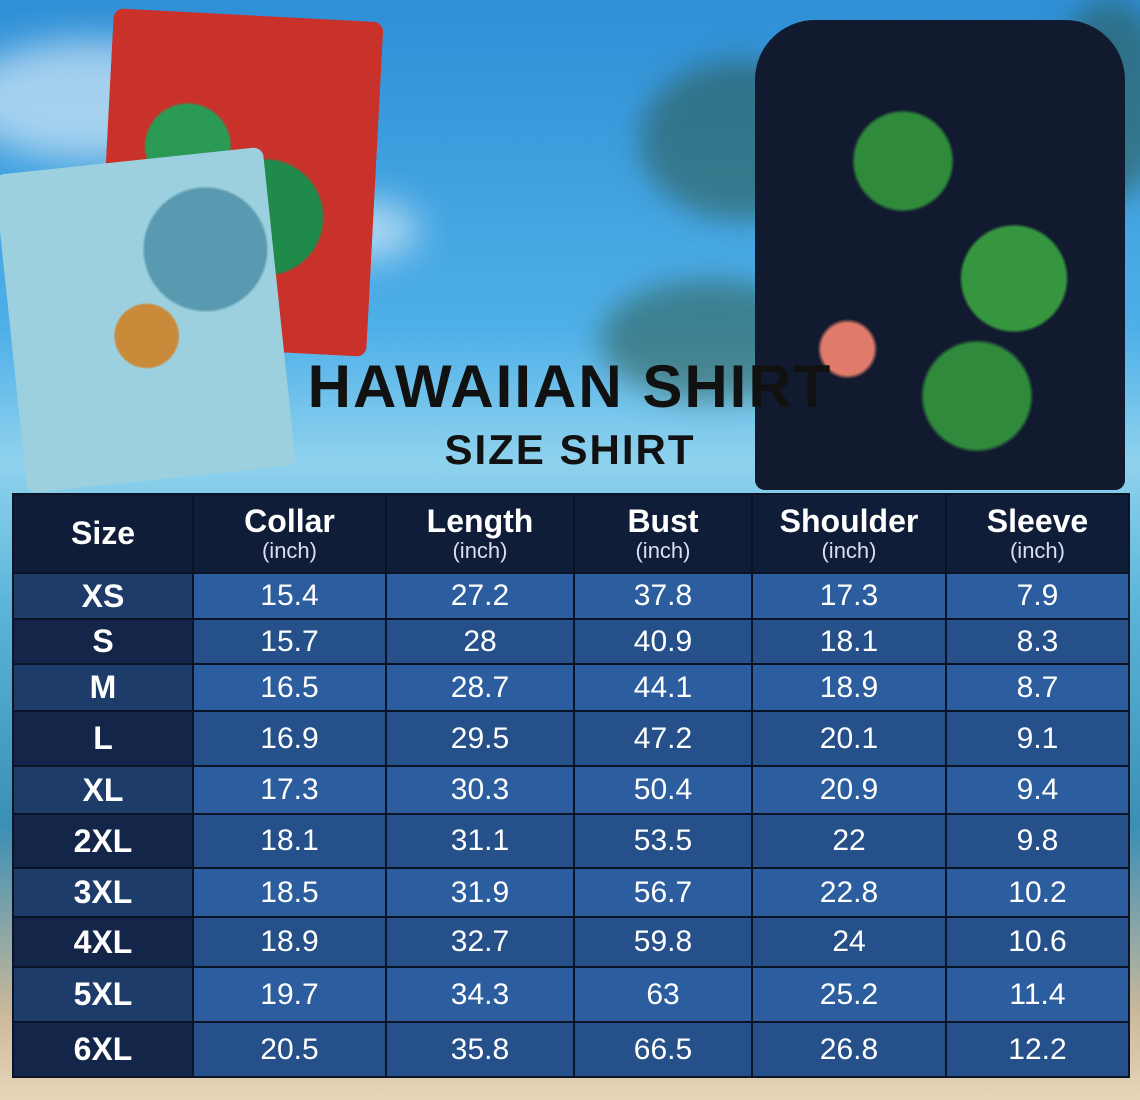 This screenshot has width=1140, height=1100. I want to click on table-row: 2XL 18.1 31.1 53.5 22 9.8, so click(571, 841).